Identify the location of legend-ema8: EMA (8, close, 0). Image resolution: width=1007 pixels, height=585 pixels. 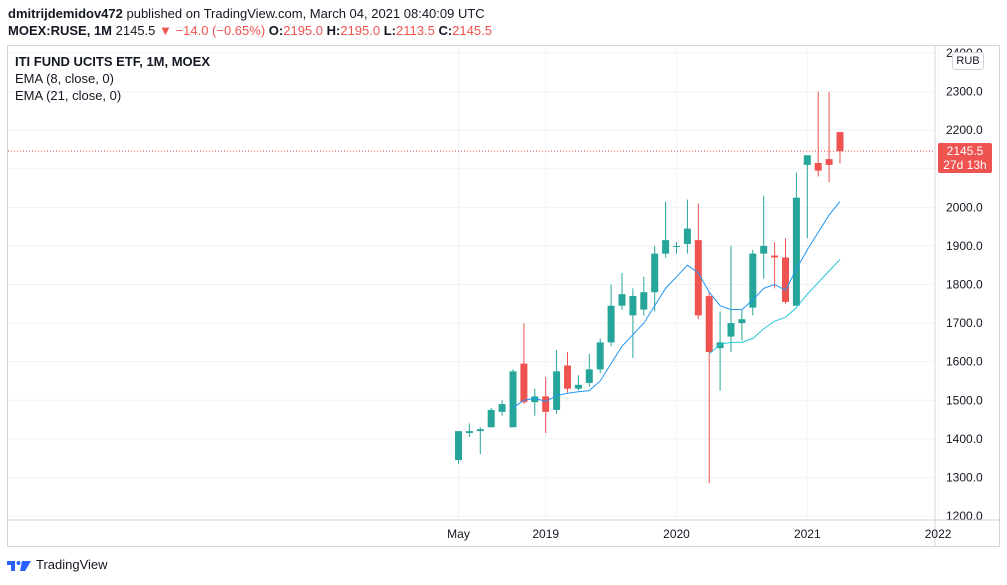
(64, 78).